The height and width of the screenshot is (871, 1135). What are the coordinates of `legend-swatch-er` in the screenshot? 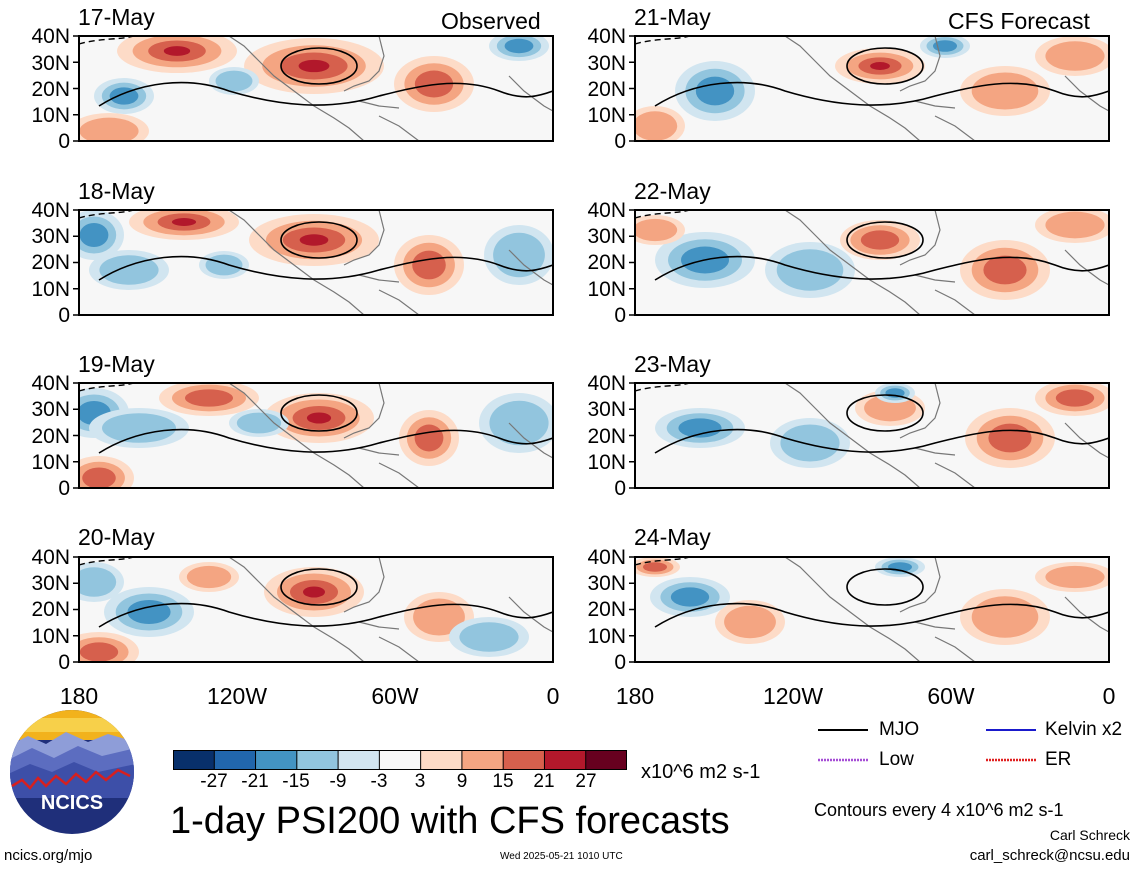 It's located at (1011, 760).